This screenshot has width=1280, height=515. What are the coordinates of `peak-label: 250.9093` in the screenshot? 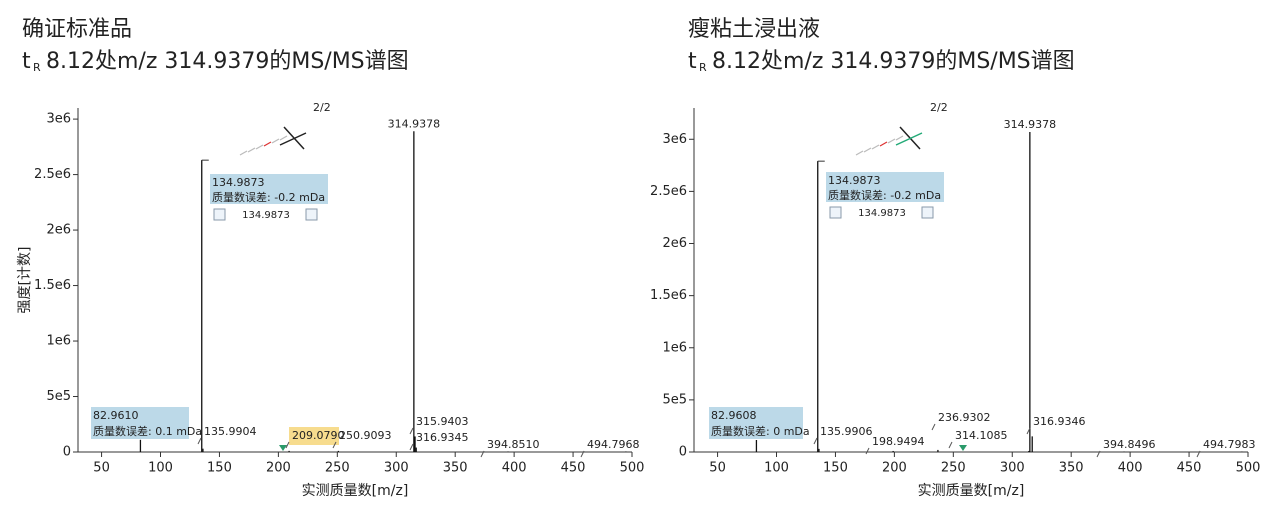 It's located at (365, 435).